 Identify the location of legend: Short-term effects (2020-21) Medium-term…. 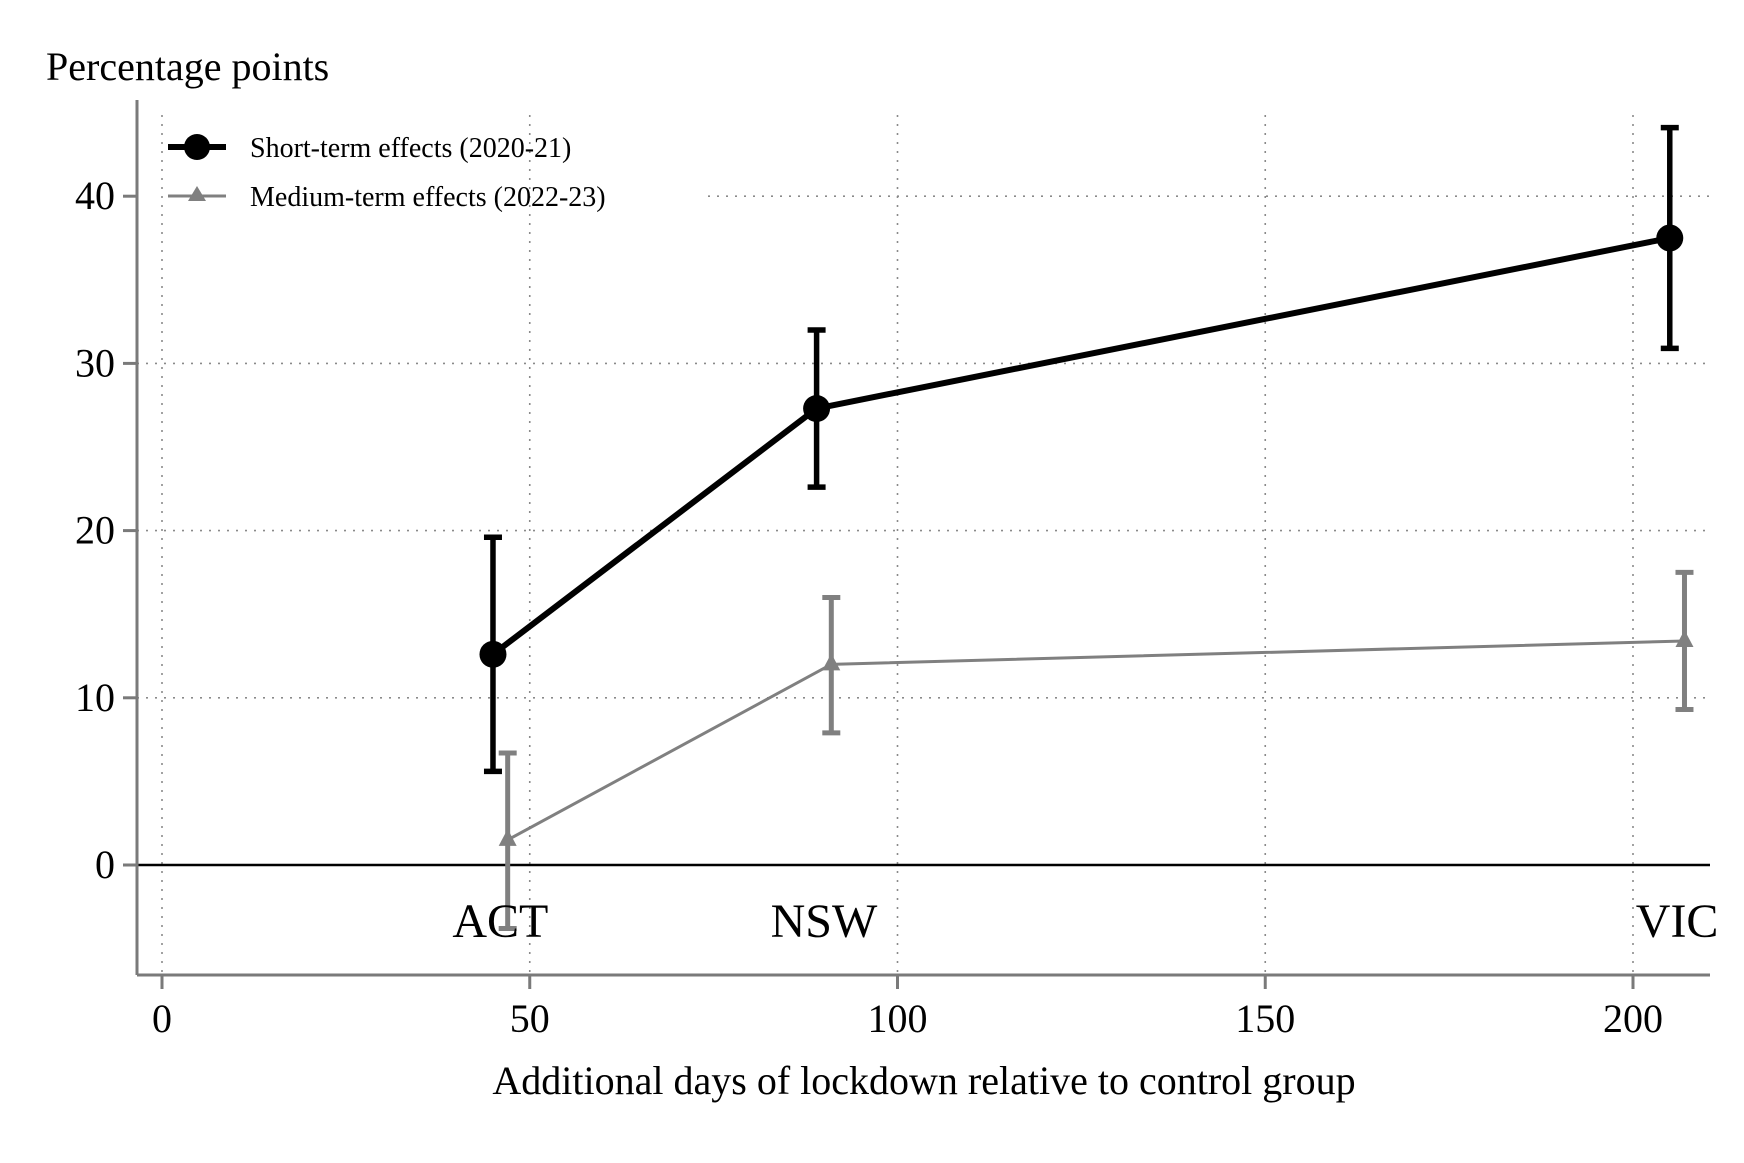
(387, 173).